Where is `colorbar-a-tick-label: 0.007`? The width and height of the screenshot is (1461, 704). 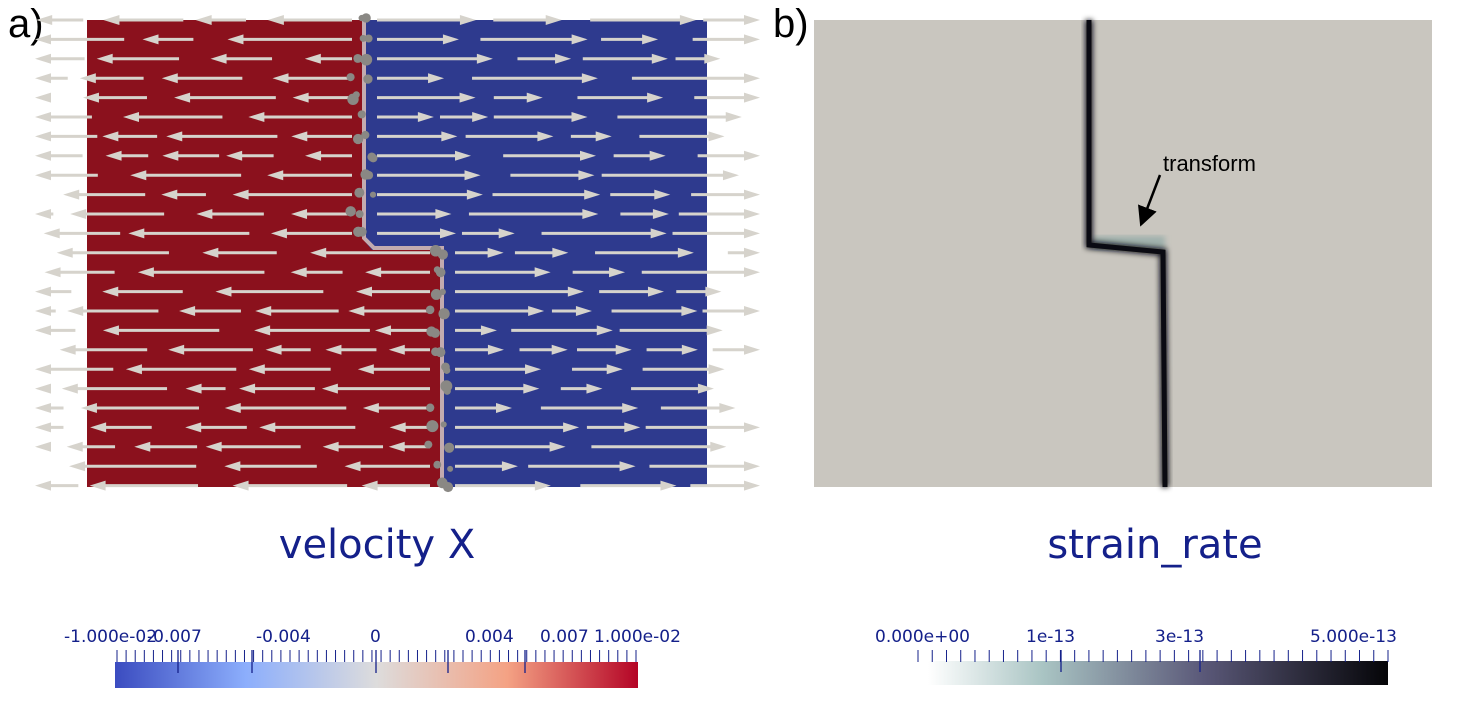 colorbar-a-tick-label: 0.007 is located at coordinates (564, 637).